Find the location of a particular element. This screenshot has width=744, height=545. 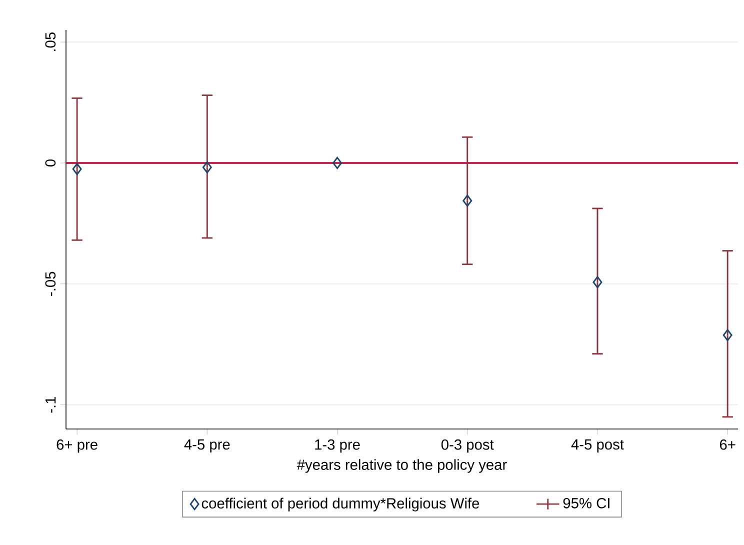

x-tick-label: 0-3 post is located at coordinates (467, 446).